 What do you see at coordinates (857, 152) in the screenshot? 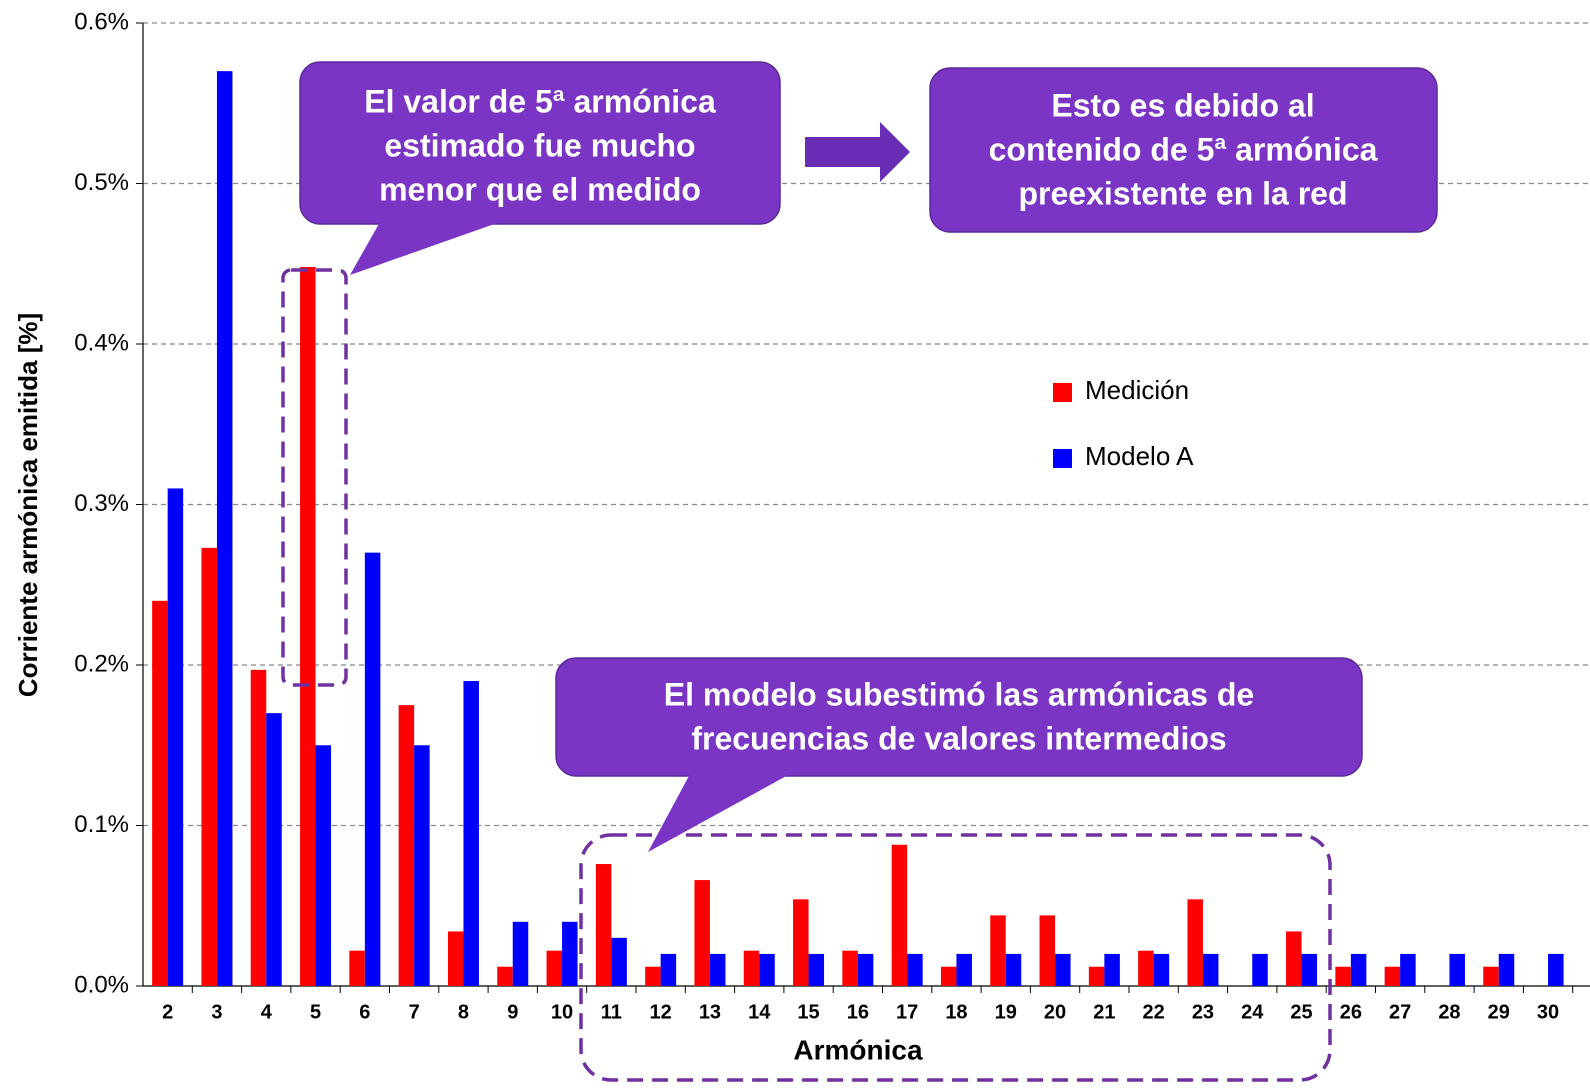
I see `arrow` at bounding box center [857, 152].